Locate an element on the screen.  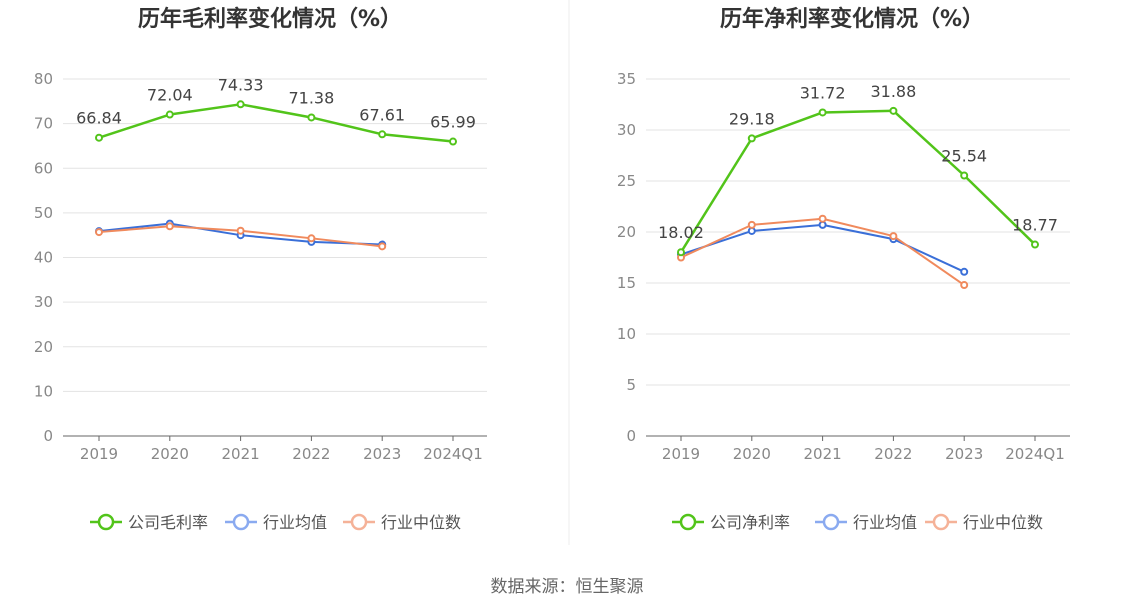
y-tick-label: 60 is located at coordinates (43, 168).